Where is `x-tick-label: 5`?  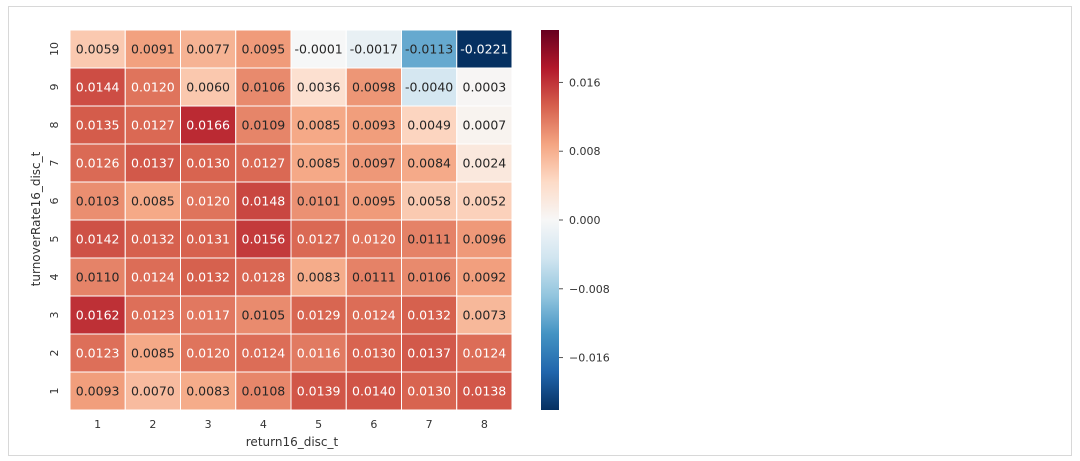 x-tick-label: 5 is located at coordinates (318, 424).